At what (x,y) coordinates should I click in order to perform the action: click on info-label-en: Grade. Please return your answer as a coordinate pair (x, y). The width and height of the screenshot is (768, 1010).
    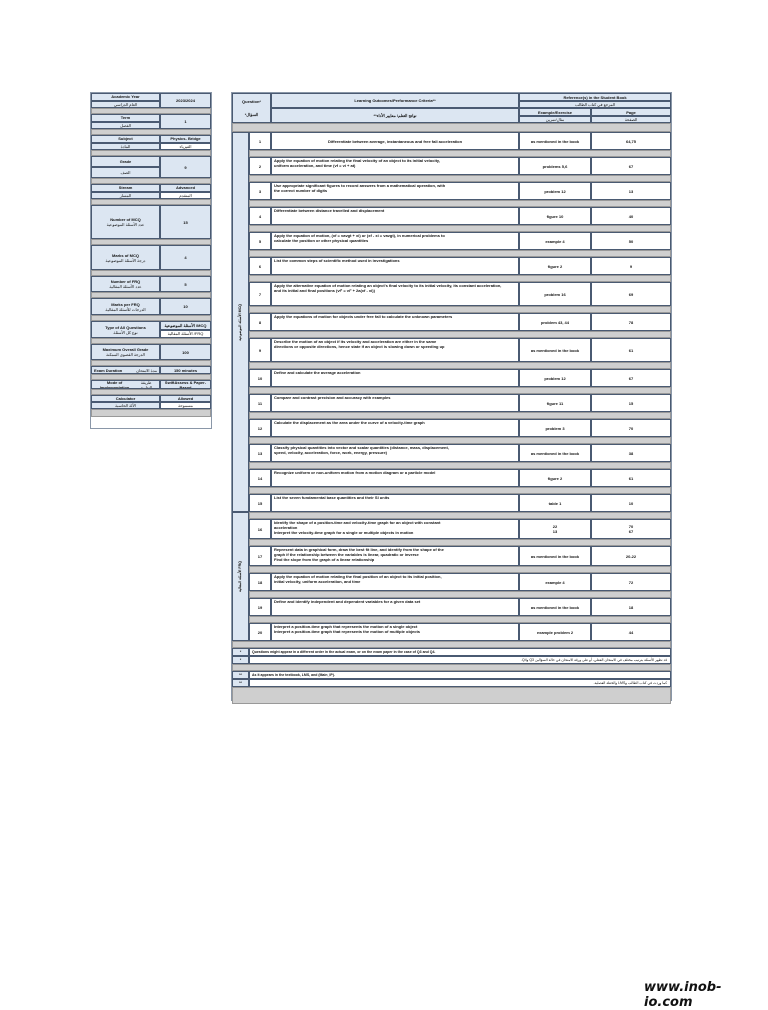
    Looking at the image, I should click on (125, 161).